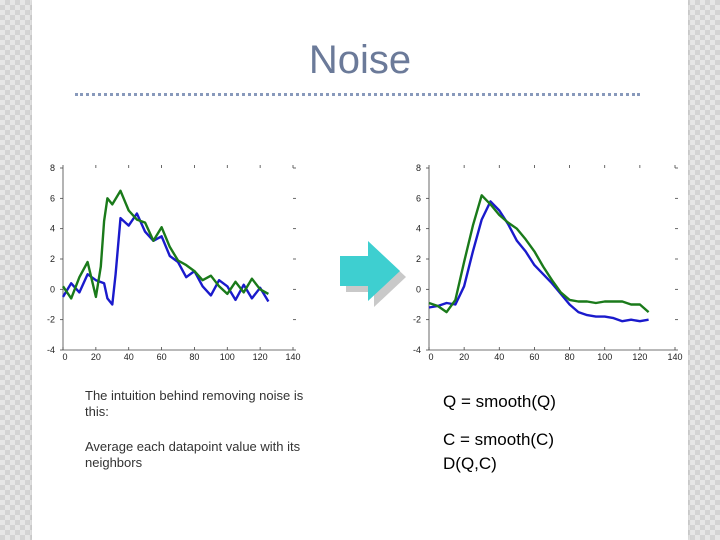 Image resolution: width=720 pixels, height=540 pixels. I want to click on formula-smooth-c: C = smooth(C), so click(498, 439).